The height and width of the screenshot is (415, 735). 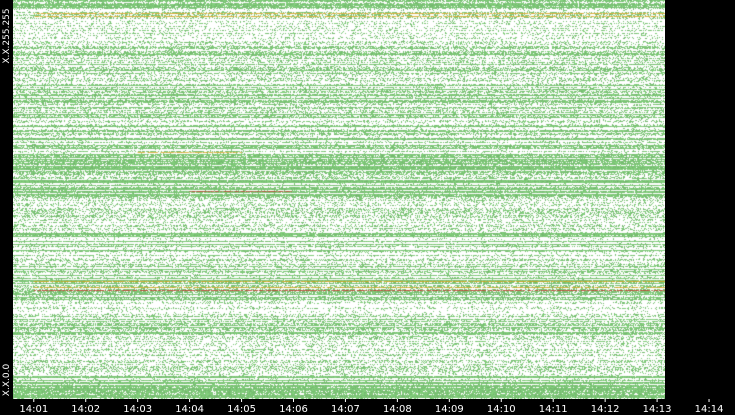 I want to click on x-tick-label: 14:11, so click(x=553, y=409).